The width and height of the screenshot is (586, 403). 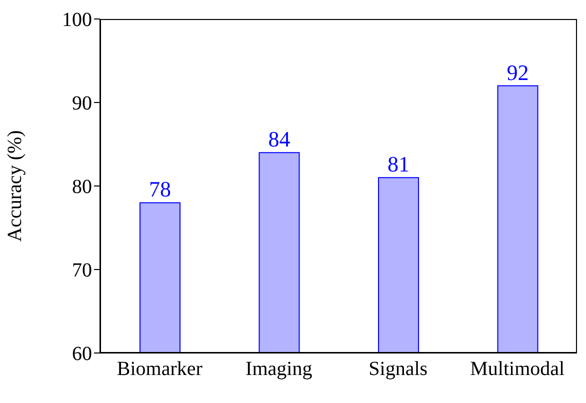 I want to click on y-tick-label: 60, so click(x=82, y=354).